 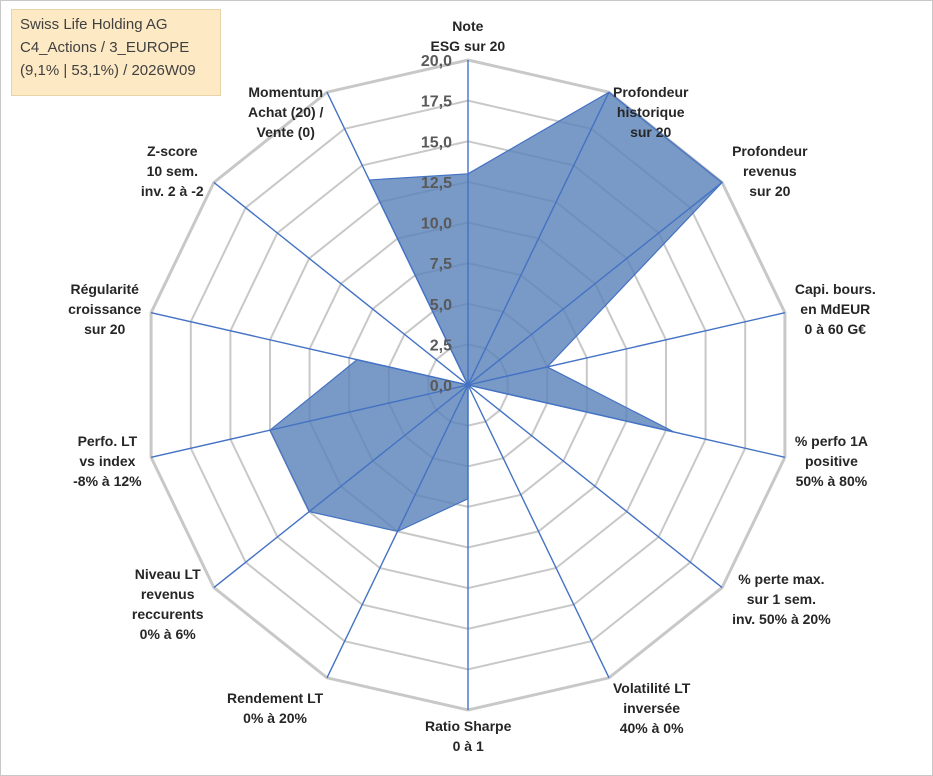 I want to click on axis-label-line: -8% à 12%, so click(x=107, y=481).